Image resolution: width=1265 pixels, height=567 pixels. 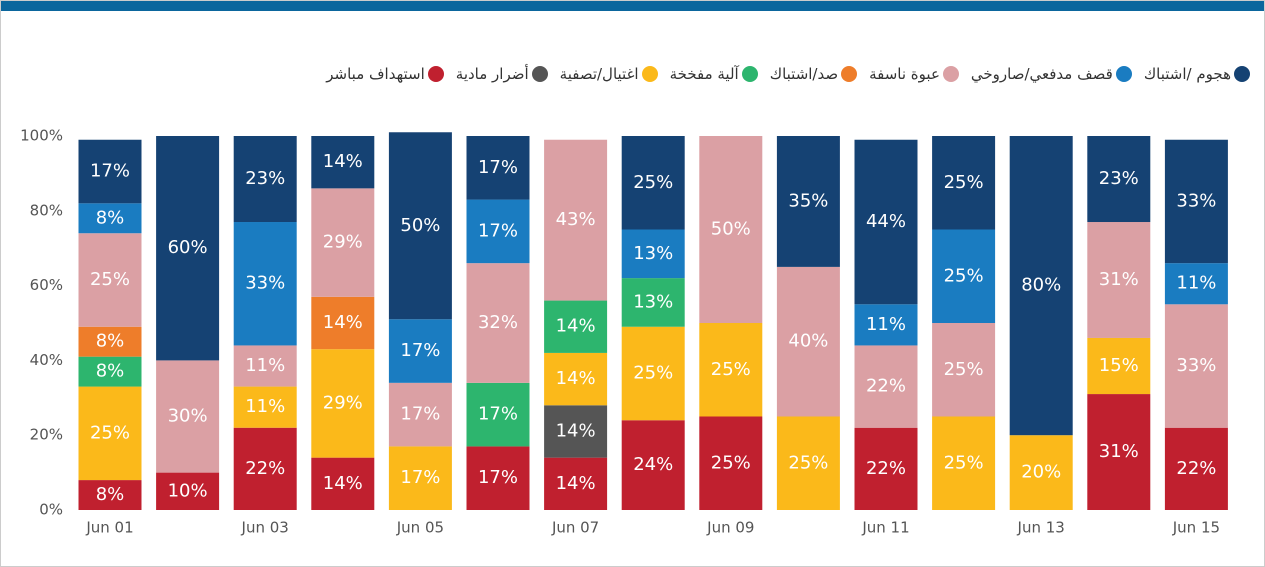 I want to click on data-label: 24%, so click(x=653, y=464).